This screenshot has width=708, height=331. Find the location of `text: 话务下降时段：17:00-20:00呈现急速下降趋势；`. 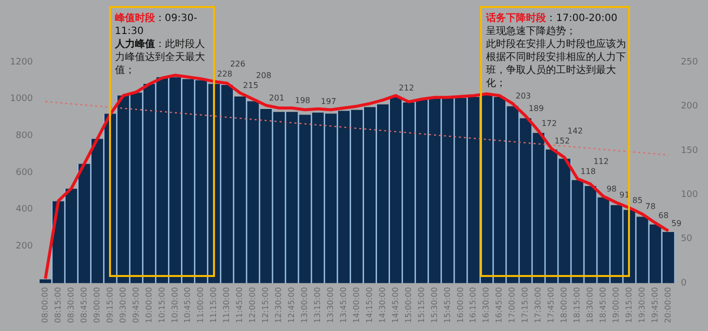

text: 话务下降时段：17:00-20:00呈现急速下降趋势； is located at coordinates (552, 25).